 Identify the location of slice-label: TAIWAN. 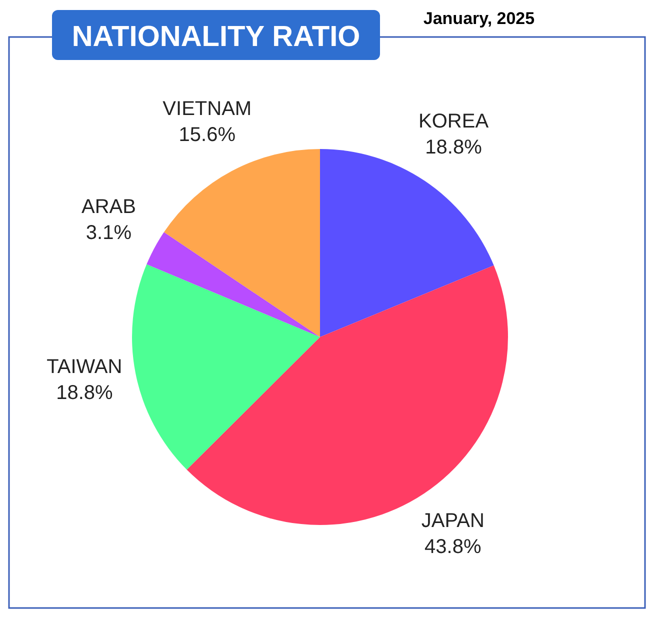
(84, 367).